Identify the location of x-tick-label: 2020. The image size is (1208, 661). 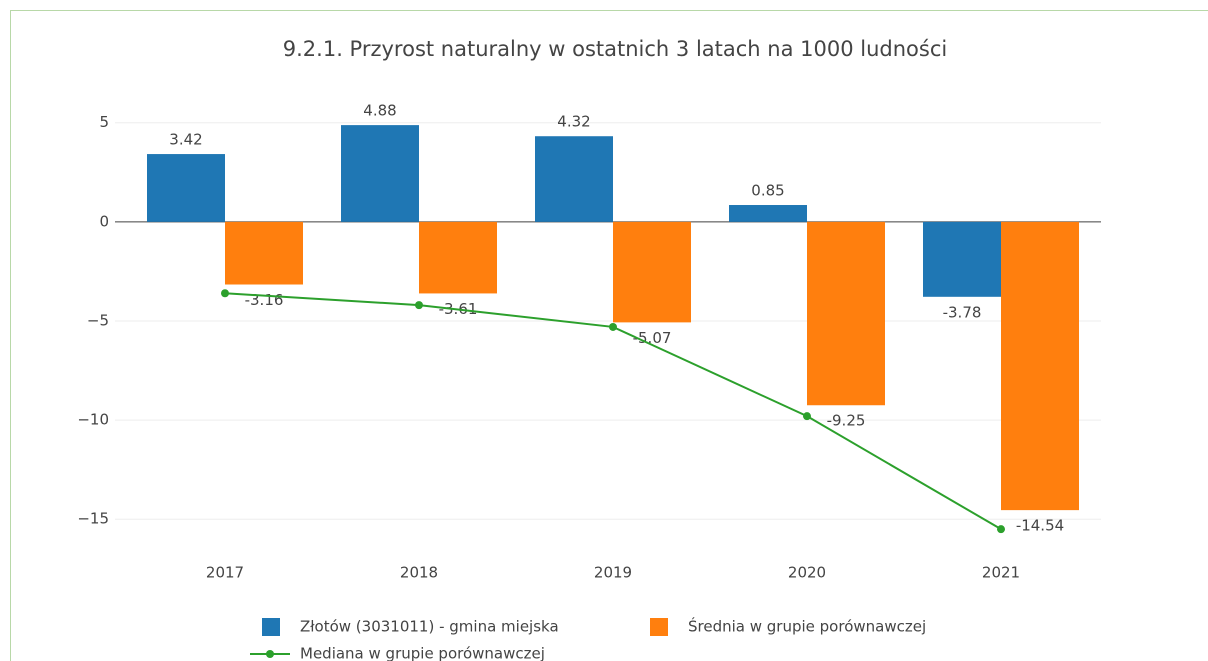
(807, 573).